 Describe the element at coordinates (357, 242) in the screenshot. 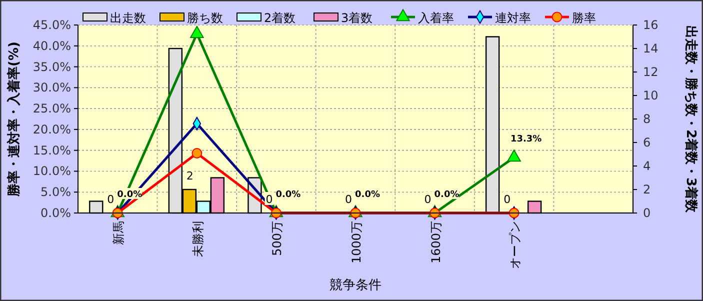

I see `x-tick-label: 1000万` at that location.